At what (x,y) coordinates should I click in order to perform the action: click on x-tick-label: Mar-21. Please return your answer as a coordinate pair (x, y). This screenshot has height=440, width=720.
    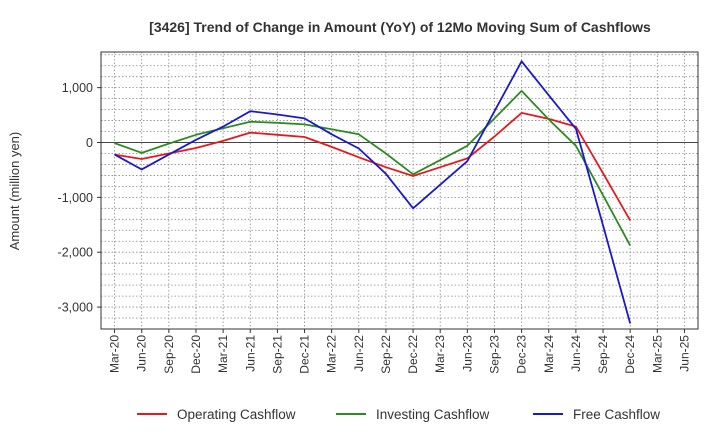
    Looking at the image, I should click on (223, 354).